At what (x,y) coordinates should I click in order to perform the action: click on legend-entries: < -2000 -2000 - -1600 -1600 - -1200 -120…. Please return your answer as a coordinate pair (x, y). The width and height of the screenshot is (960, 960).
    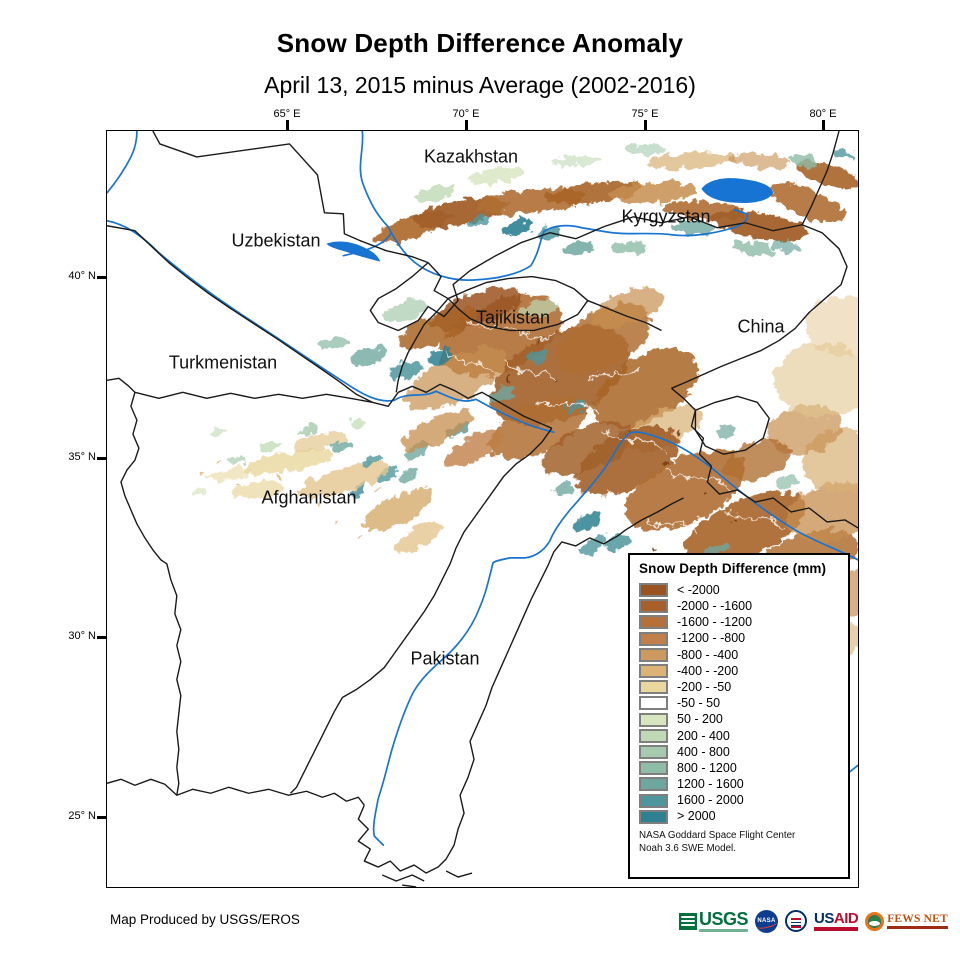
    Looking at the image, I should click on (739, 703).